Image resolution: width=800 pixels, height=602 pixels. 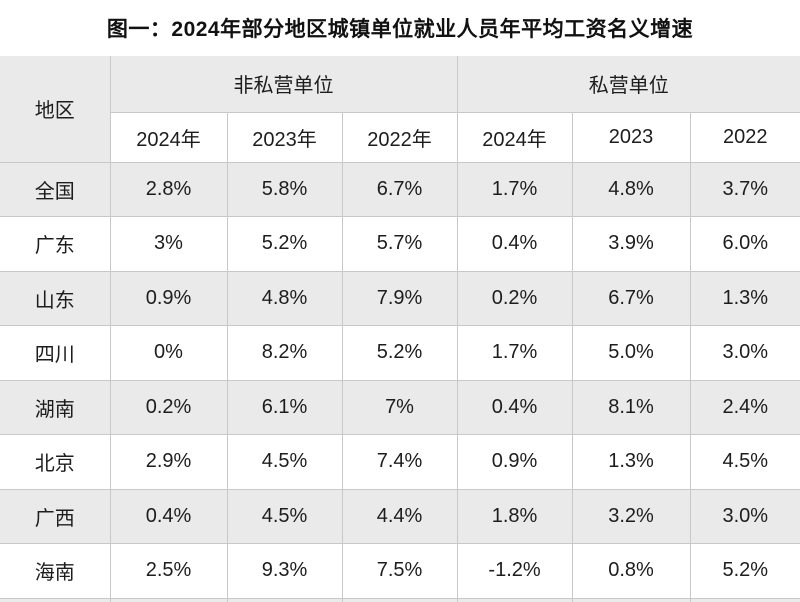 I want to click on value-cell: 7.5%, so click(x=399, y=571).